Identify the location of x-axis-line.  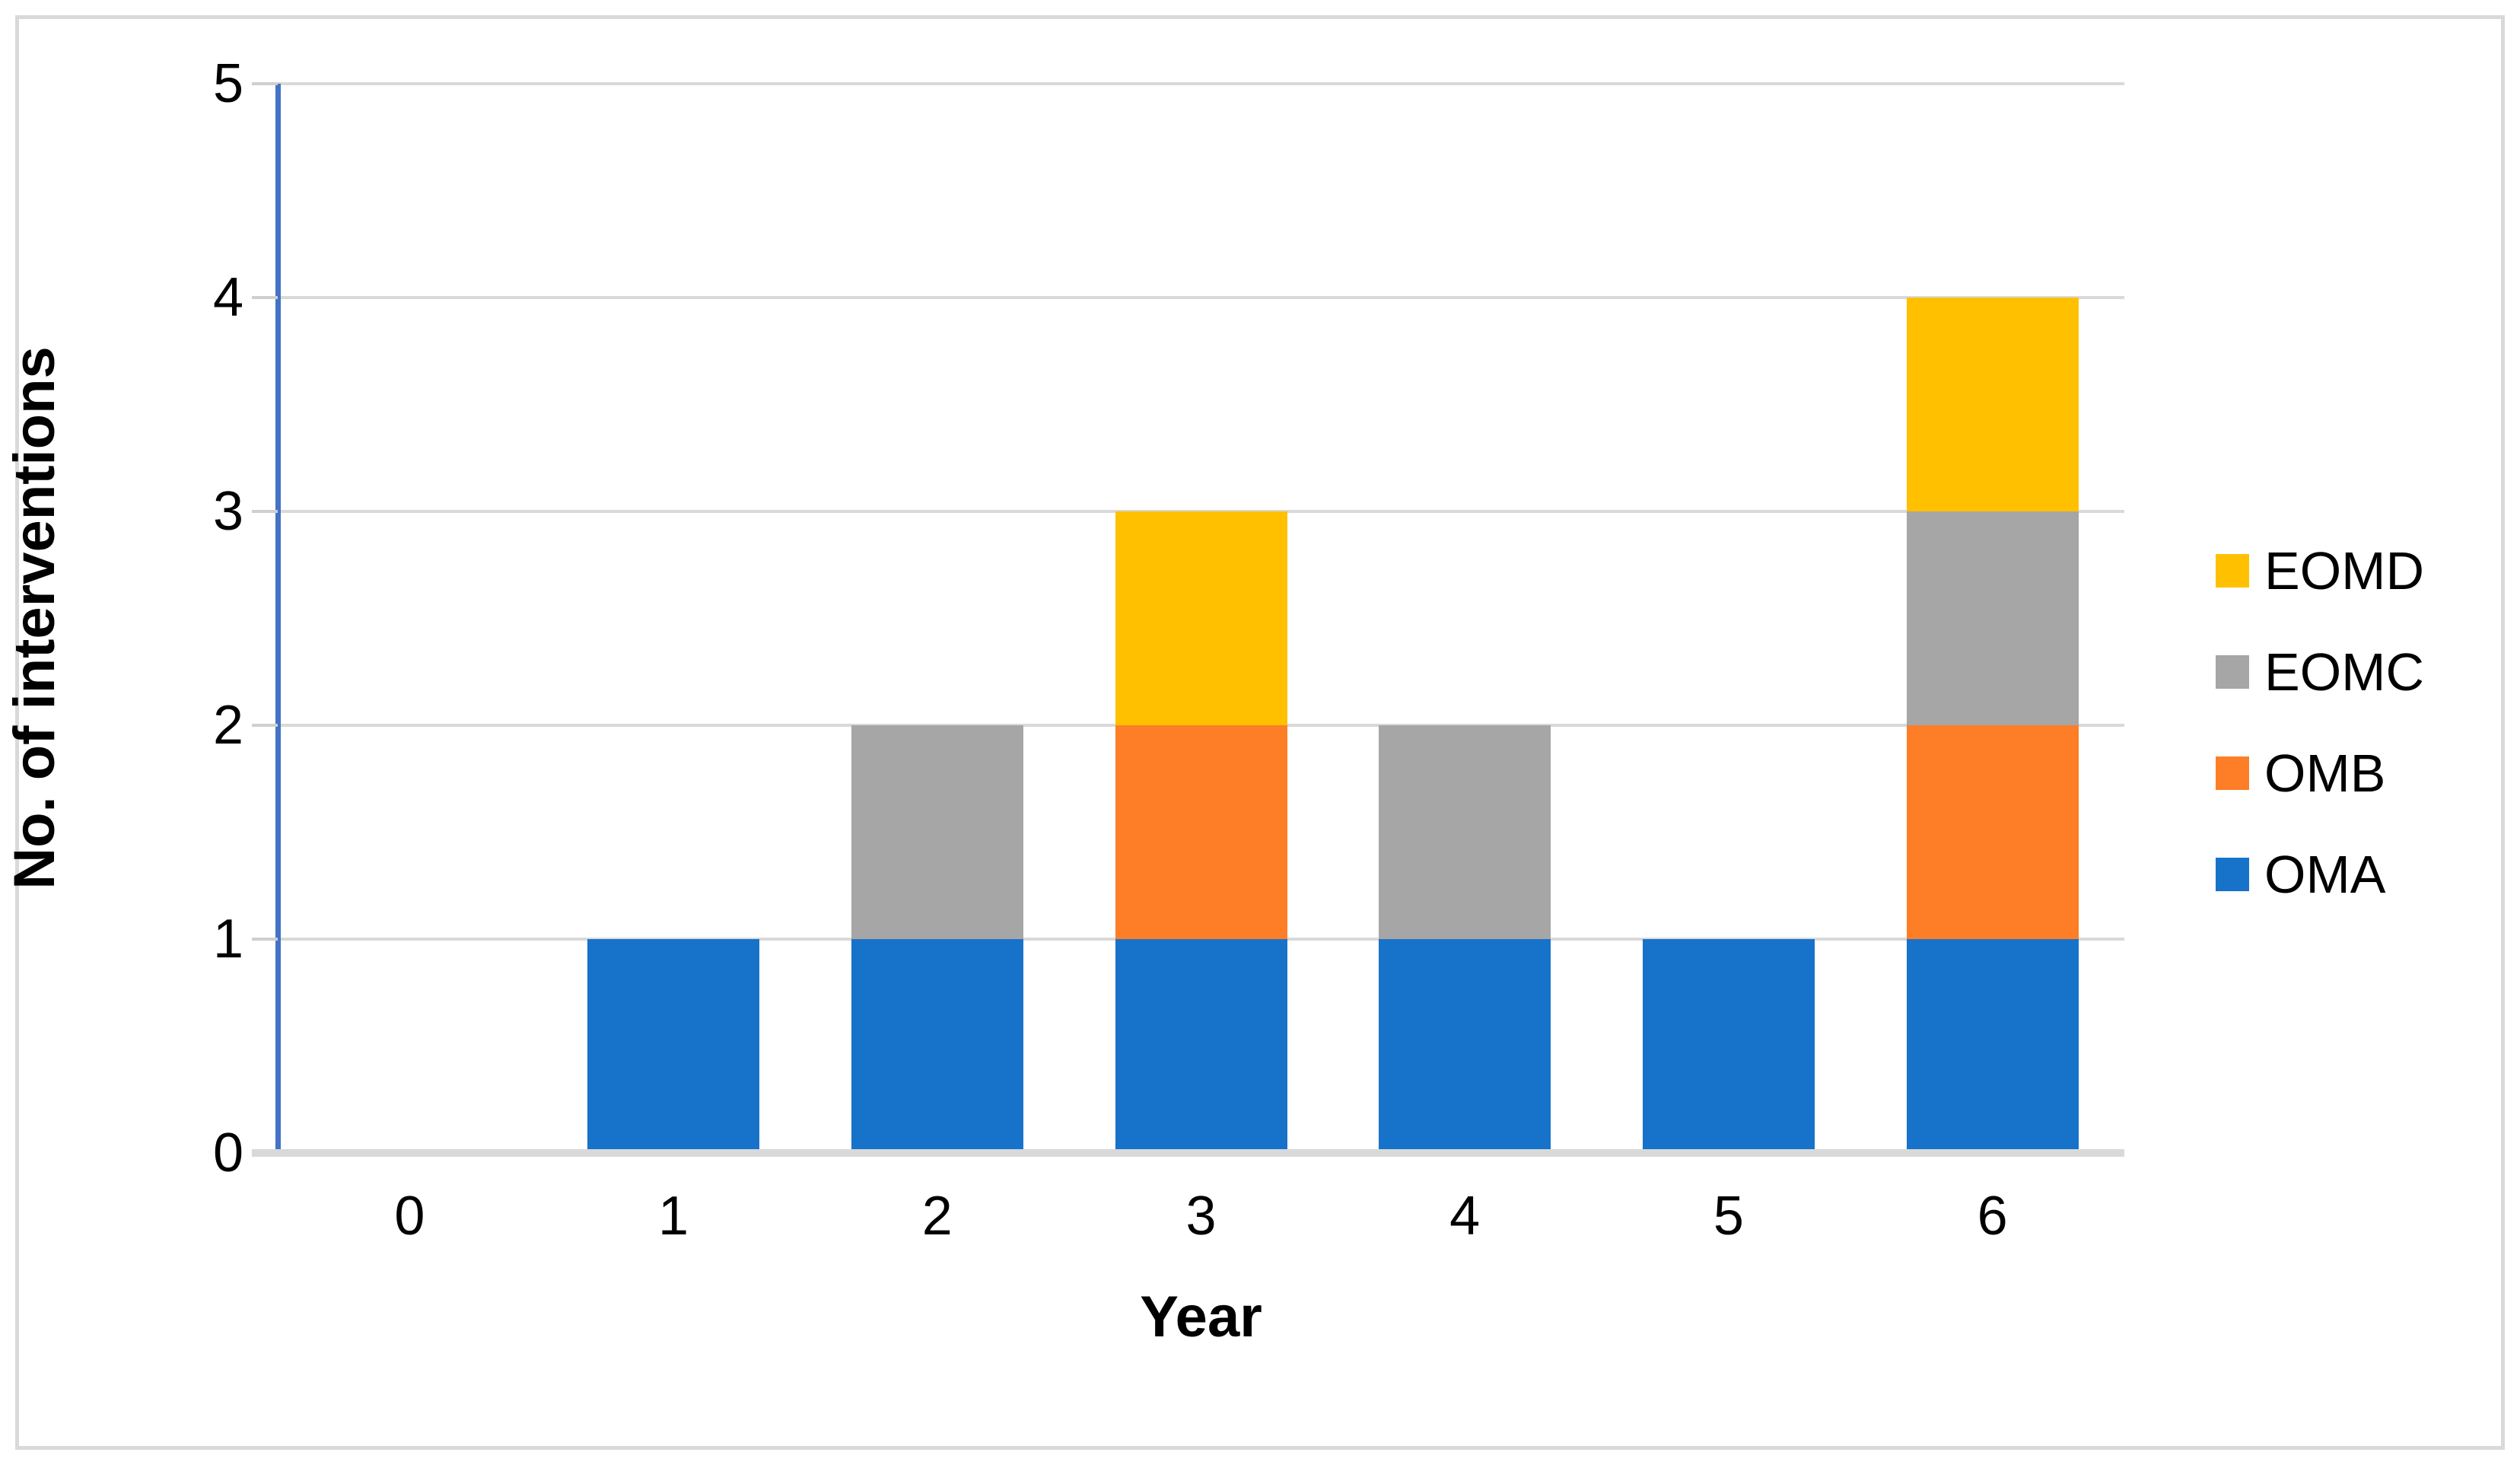
(1188, 1153).